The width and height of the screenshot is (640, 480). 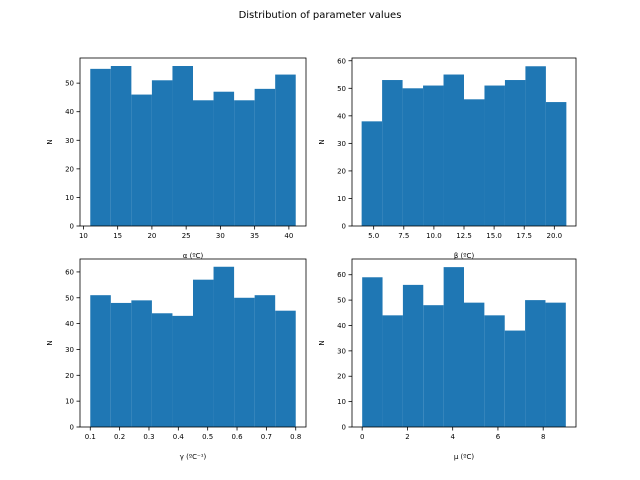 What do you see at coordinates (83, 236) in the screenshot?
I see `x-tick-label: 10` at bounding box center [83, 236].